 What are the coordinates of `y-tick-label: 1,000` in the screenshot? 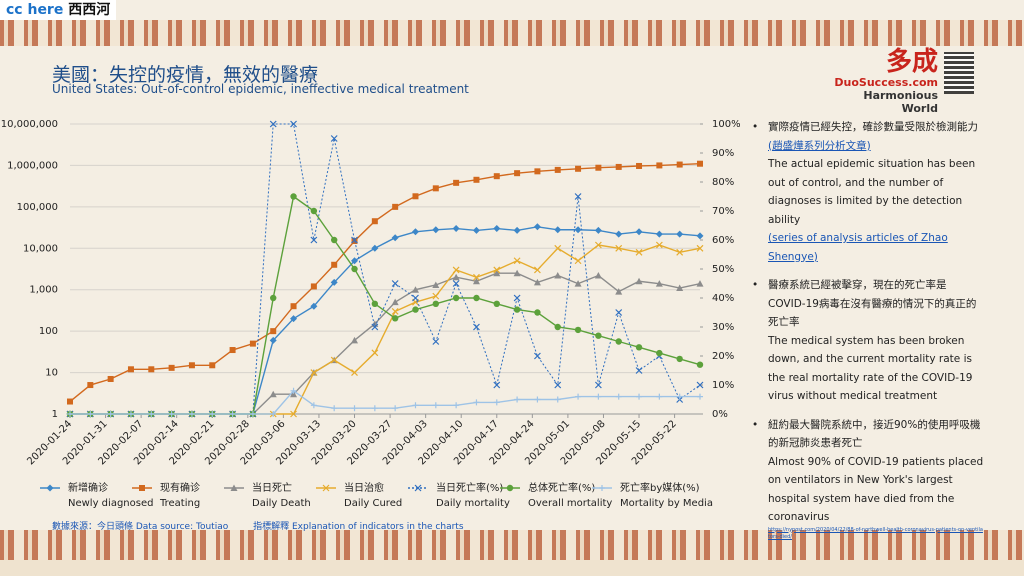 It's located at (43, 290).